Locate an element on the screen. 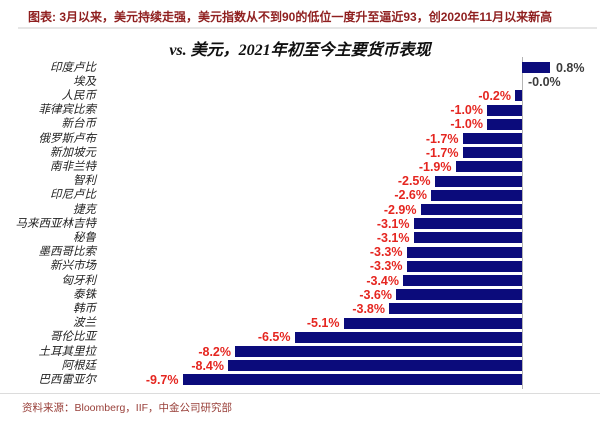 This screenshot has width=600, height=423. category-label: 马来西亚林吉特 is located at coordinates (56, 223).